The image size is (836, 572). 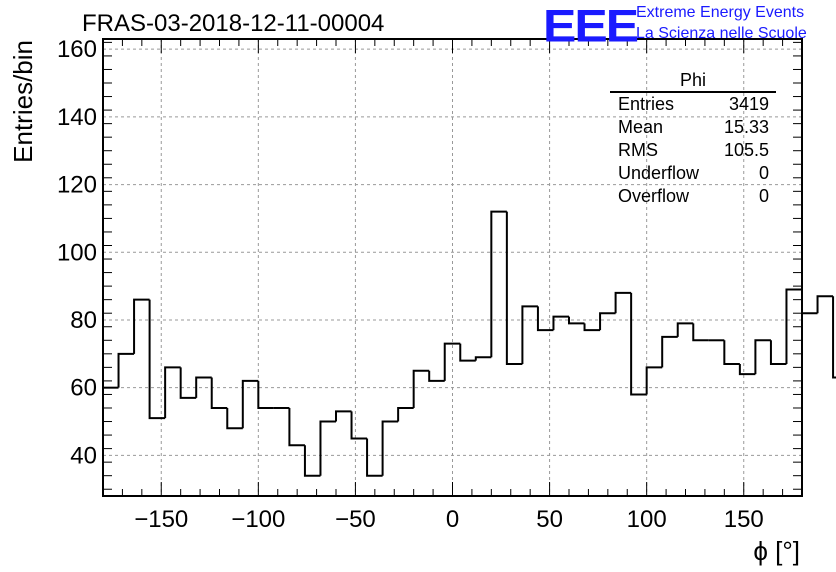 I want to click on stats-label: Underflow, so click(x=659, y=173).